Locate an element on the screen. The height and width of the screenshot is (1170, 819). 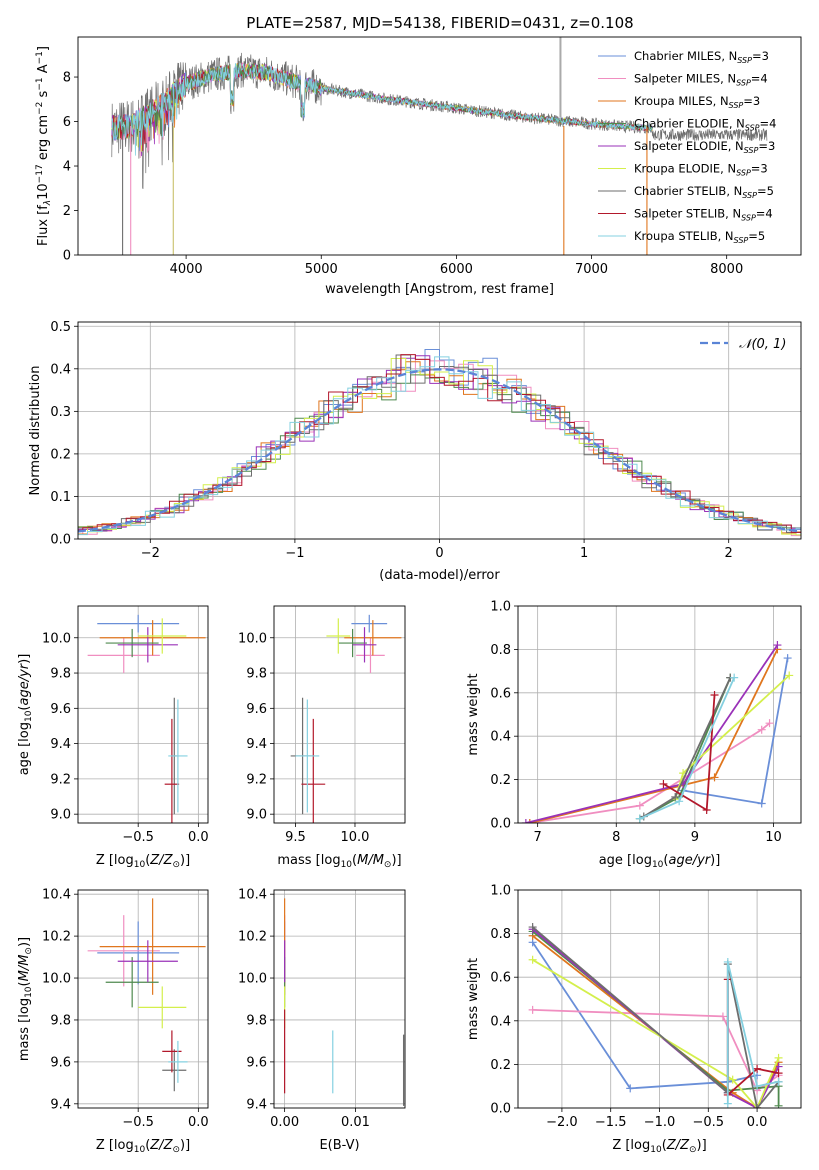
y-axis-label: mass [log10(M/M⊙)] is located at coordinates (25, 999).